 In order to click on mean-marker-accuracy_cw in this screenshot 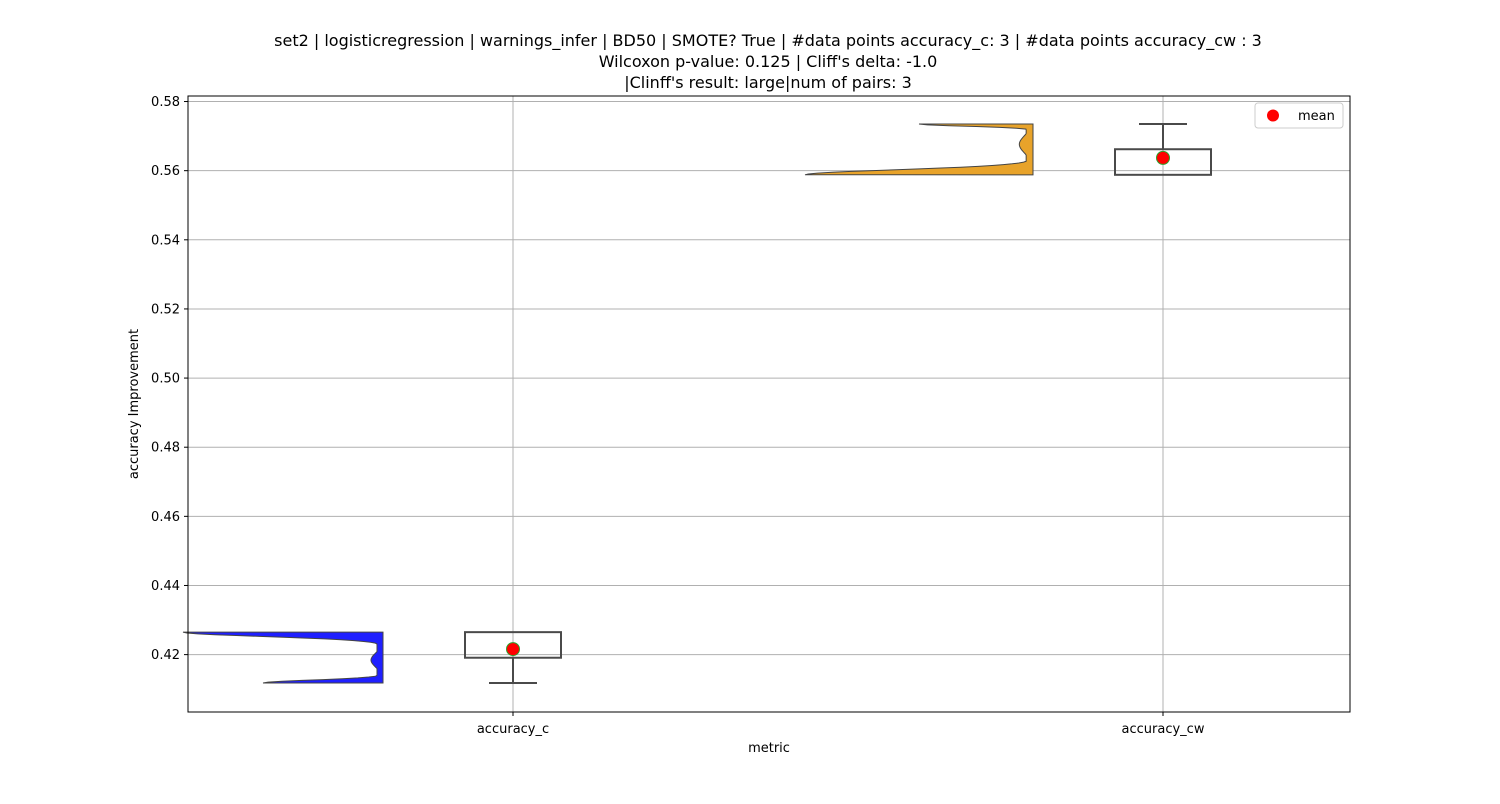, I will do `click(1163, 157)`.